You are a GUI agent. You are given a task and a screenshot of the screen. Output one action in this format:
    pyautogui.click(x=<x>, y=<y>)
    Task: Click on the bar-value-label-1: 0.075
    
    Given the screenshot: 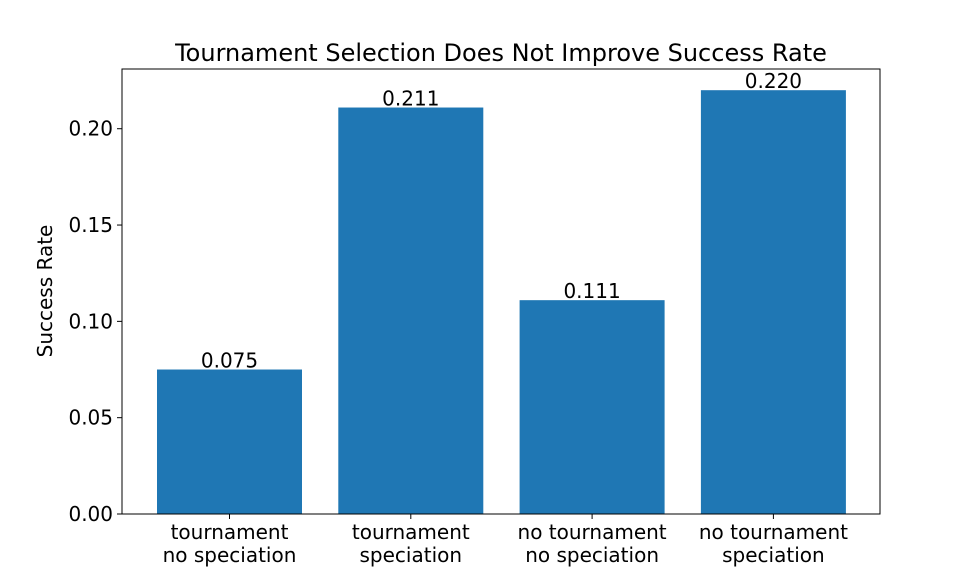 What is the action you would take?
    pyautogui.click(x=229, y=361)
    